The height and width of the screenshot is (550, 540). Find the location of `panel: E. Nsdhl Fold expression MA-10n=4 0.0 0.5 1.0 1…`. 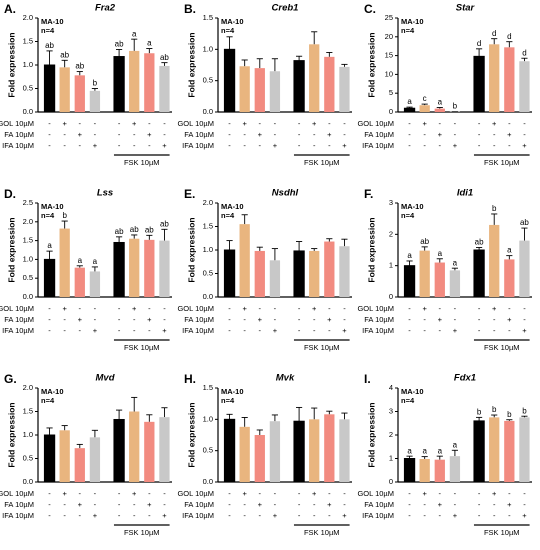

panel: E. Nsdhl Fold expression MA-10n=4 0.0 0.5 1.0 1… is located at coordinates (264, 269).